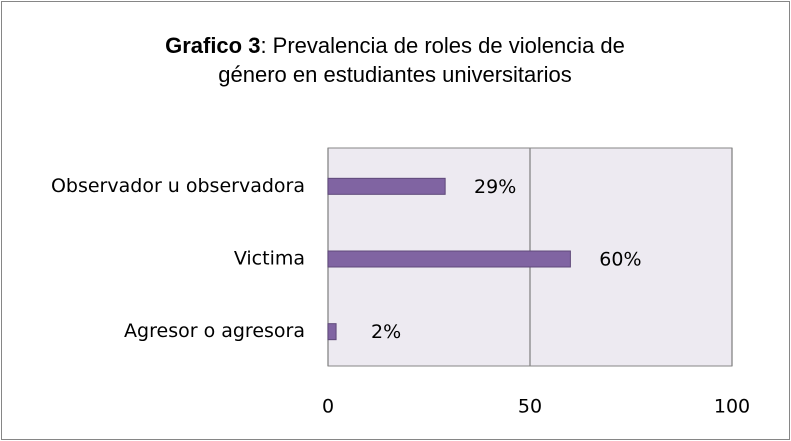 The image size is (791, 441). Describe the element at coordinates (620, 260) in the screenshot. I see `data-label: 60%` at that location.